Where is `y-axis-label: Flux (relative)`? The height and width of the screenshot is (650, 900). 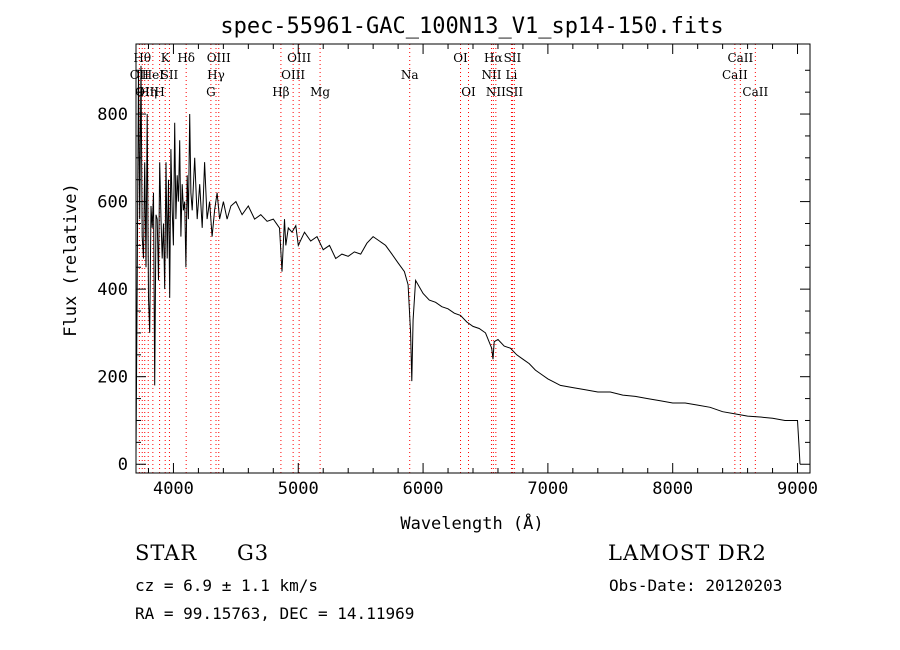 y-axis-label: Flux (relative) is located at coordinates (71, 260).